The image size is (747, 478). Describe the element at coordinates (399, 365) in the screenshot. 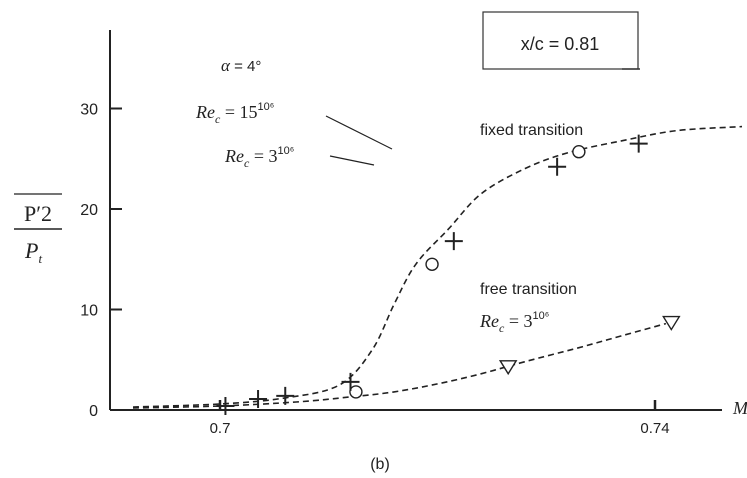

I see `free-curve` at that location.